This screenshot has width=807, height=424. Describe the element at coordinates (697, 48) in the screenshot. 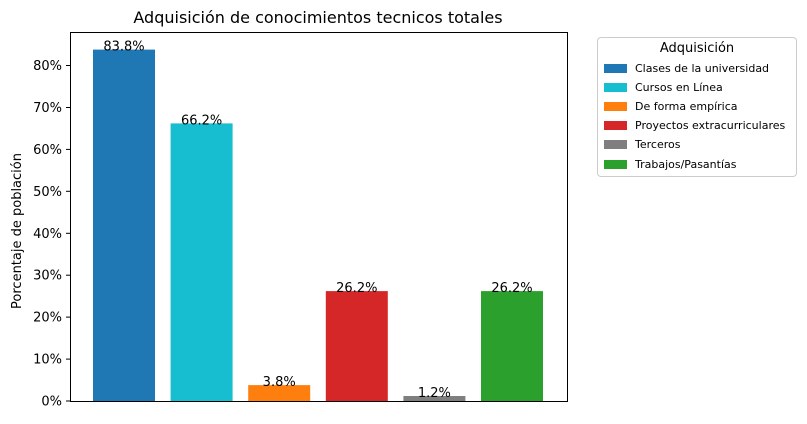

I see `legend-title: Adquisición` at that location.